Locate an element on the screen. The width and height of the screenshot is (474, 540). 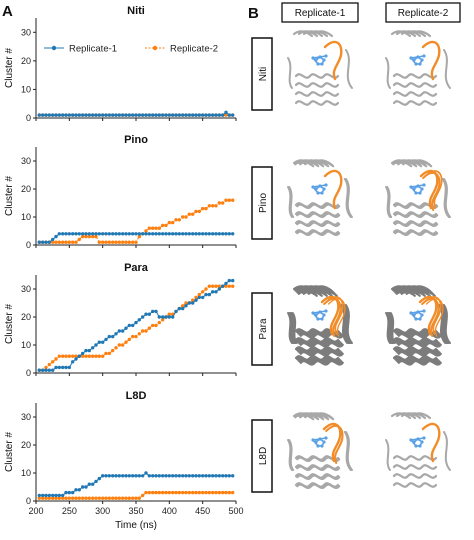
column-header-2-label: Replicate-2 is located at coordinates (423, 13).